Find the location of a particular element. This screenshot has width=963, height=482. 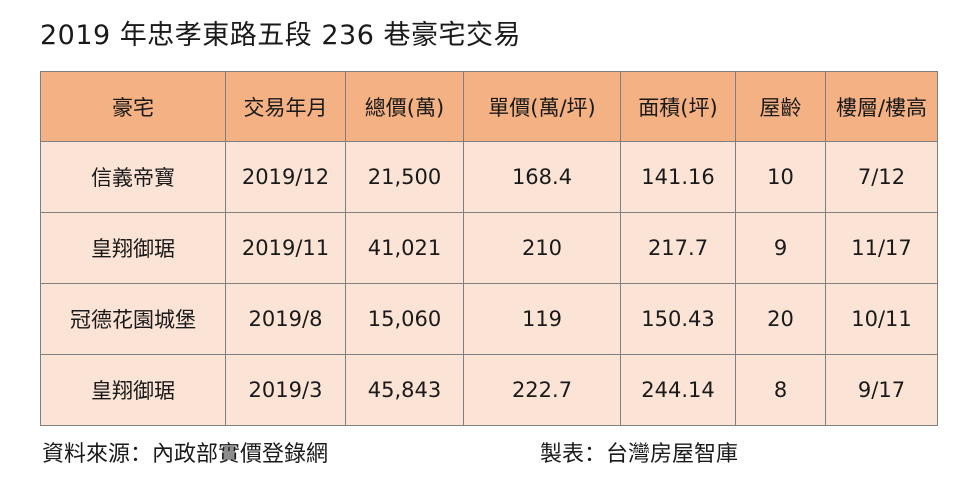

credit-note: 製表：台灣房屋智庫 is located at coordinates (639, 454).